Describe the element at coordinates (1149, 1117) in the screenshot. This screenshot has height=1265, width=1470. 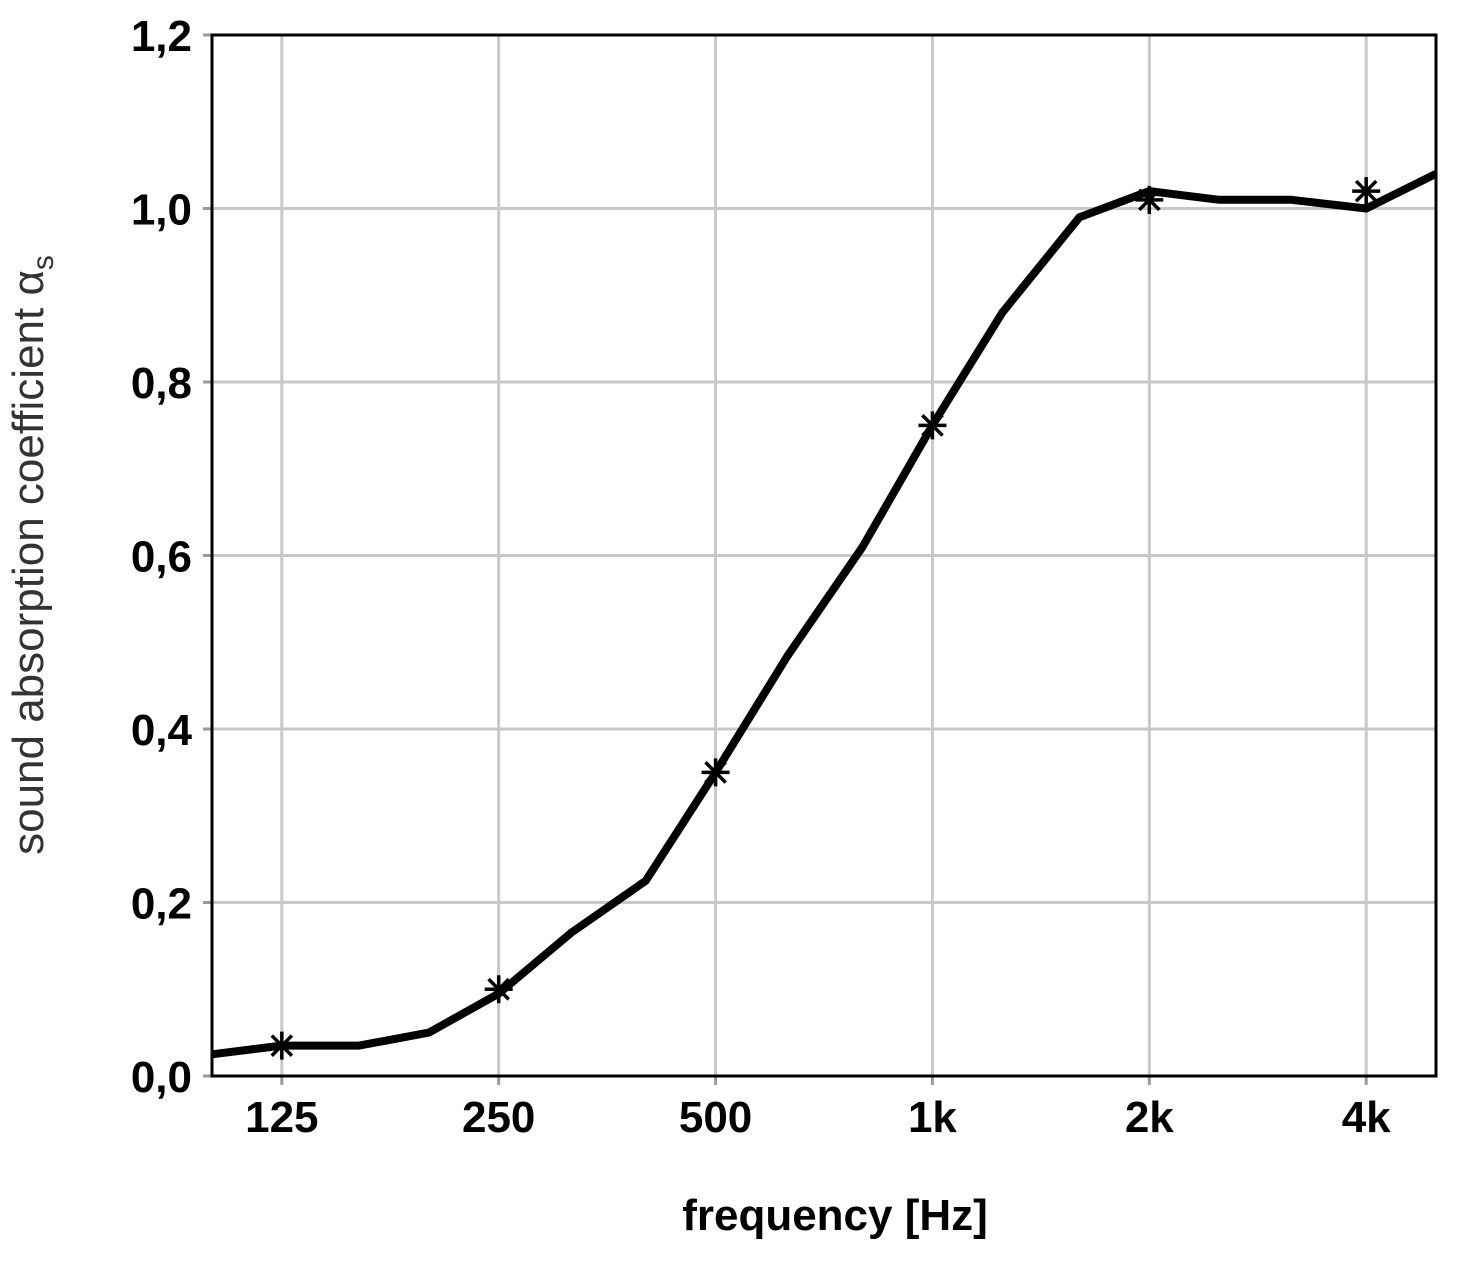
I see `x-tick-label: 2k` at that location.